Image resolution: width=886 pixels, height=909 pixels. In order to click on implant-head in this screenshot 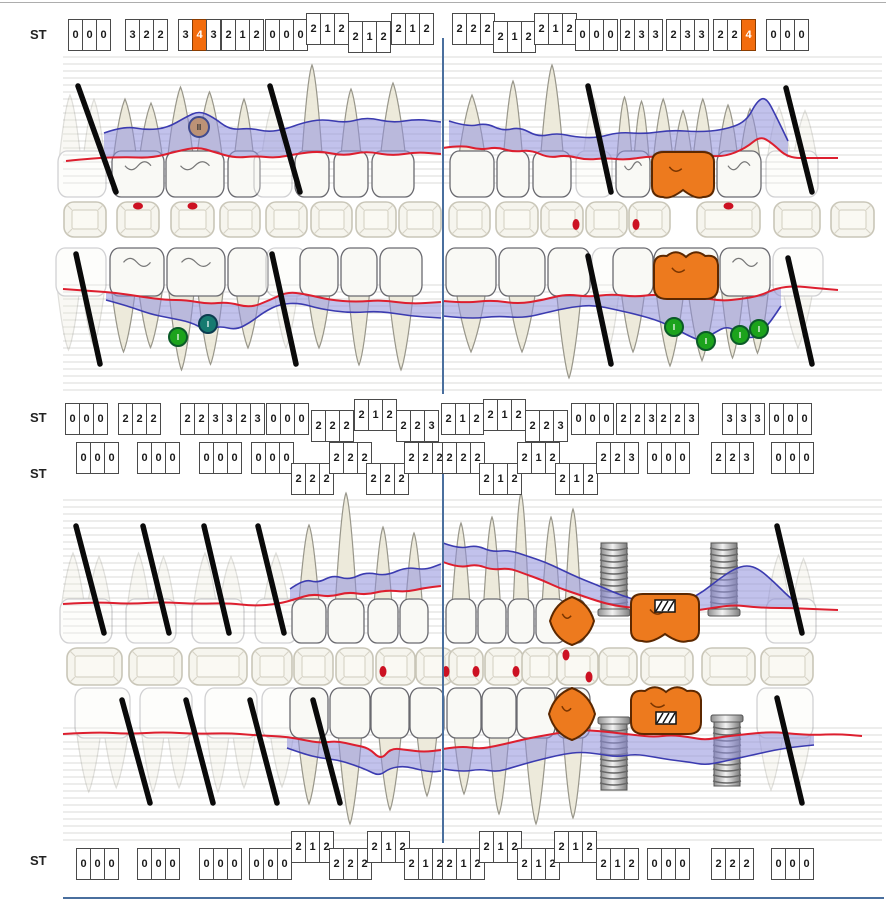, I will do `click(614, 612)`.